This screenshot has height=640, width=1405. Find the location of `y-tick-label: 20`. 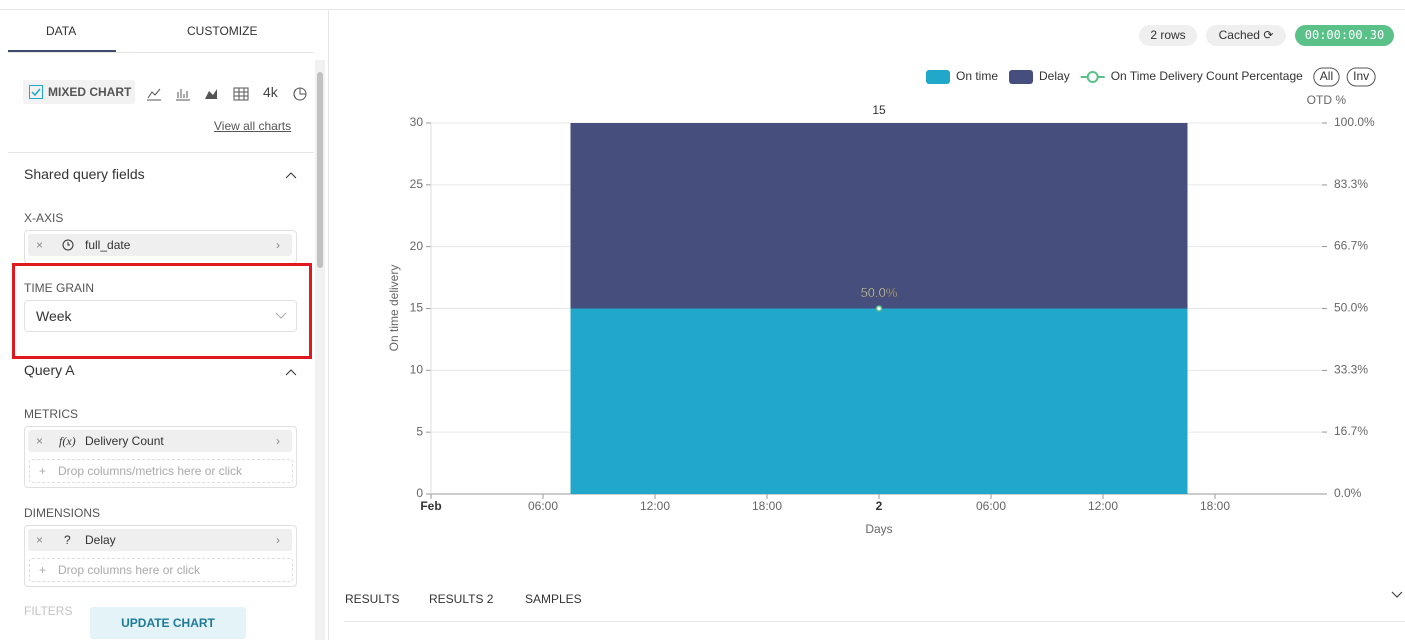

y-tick-label: 20 is located at coordinates (417, 246).